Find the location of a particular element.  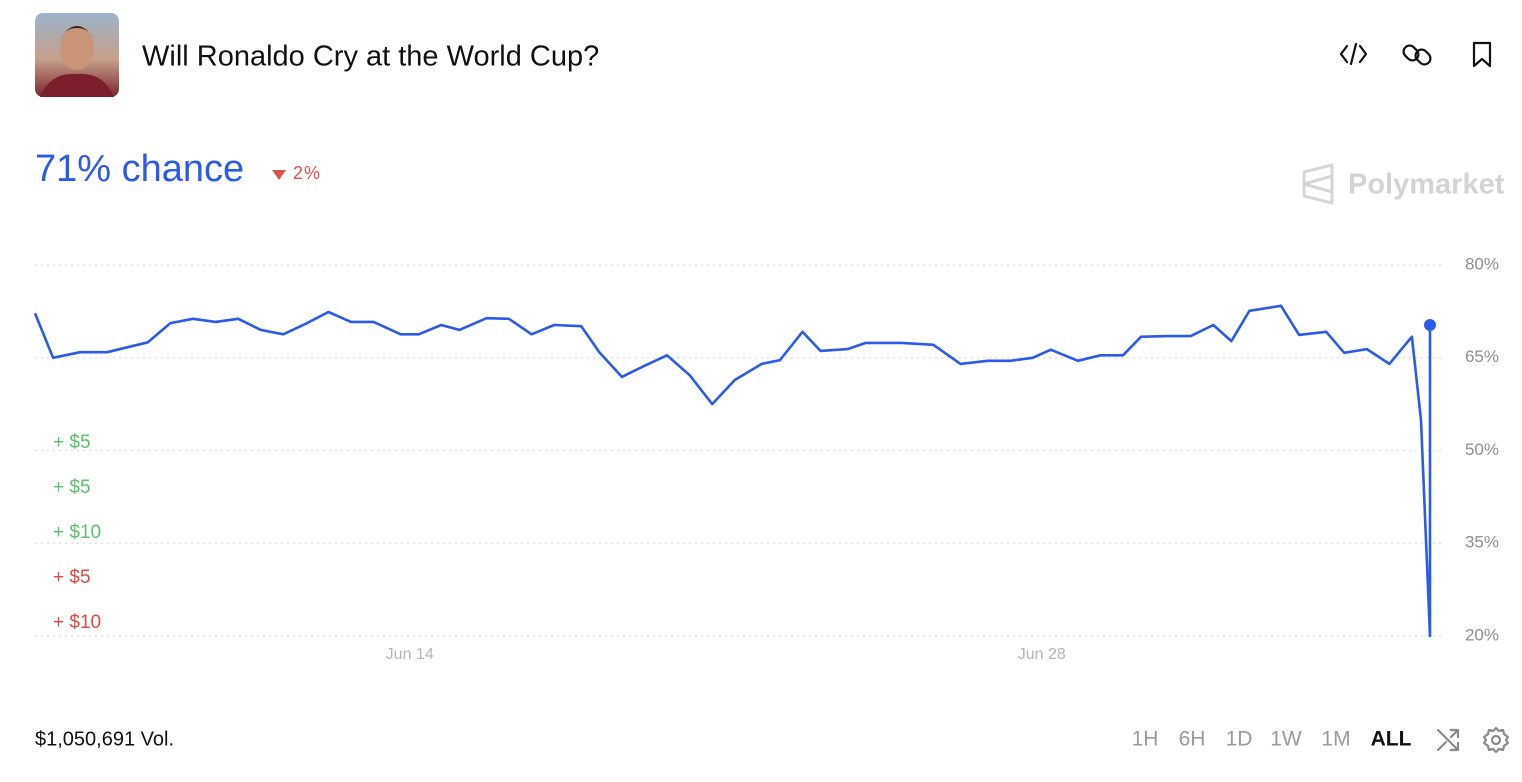

y-tick-label: 20% is located at coordinates (1482, 634).